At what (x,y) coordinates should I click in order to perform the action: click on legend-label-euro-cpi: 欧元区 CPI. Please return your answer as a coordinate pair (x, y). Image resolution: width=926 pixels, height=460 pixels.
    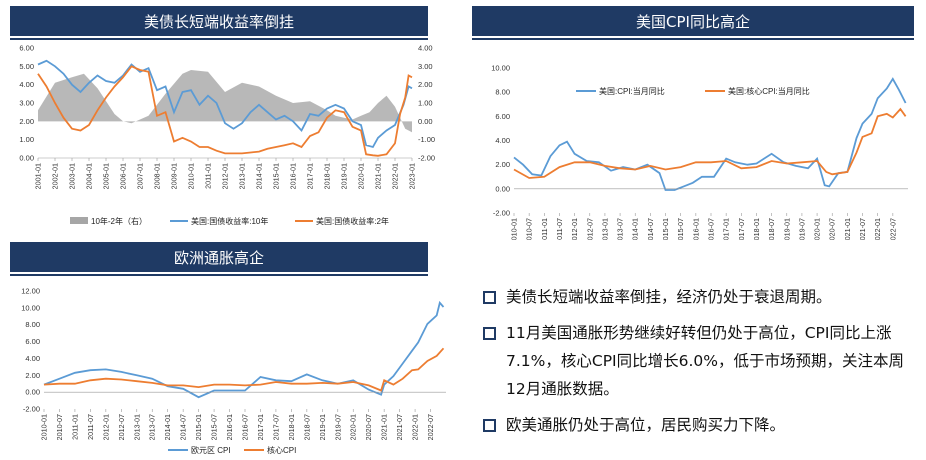
    Looking at the image, I should click on (211, 450).